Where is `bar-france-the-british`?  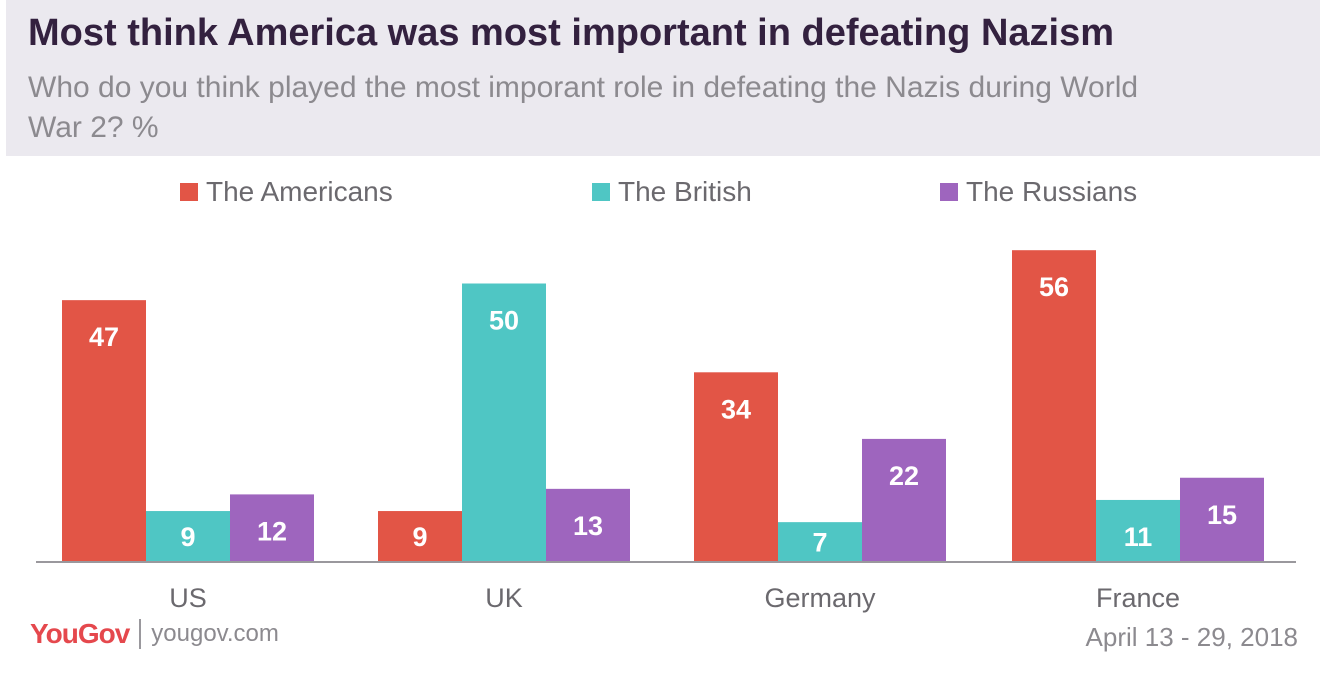
bar-france-the-british is located at coordinates (1138, 530).